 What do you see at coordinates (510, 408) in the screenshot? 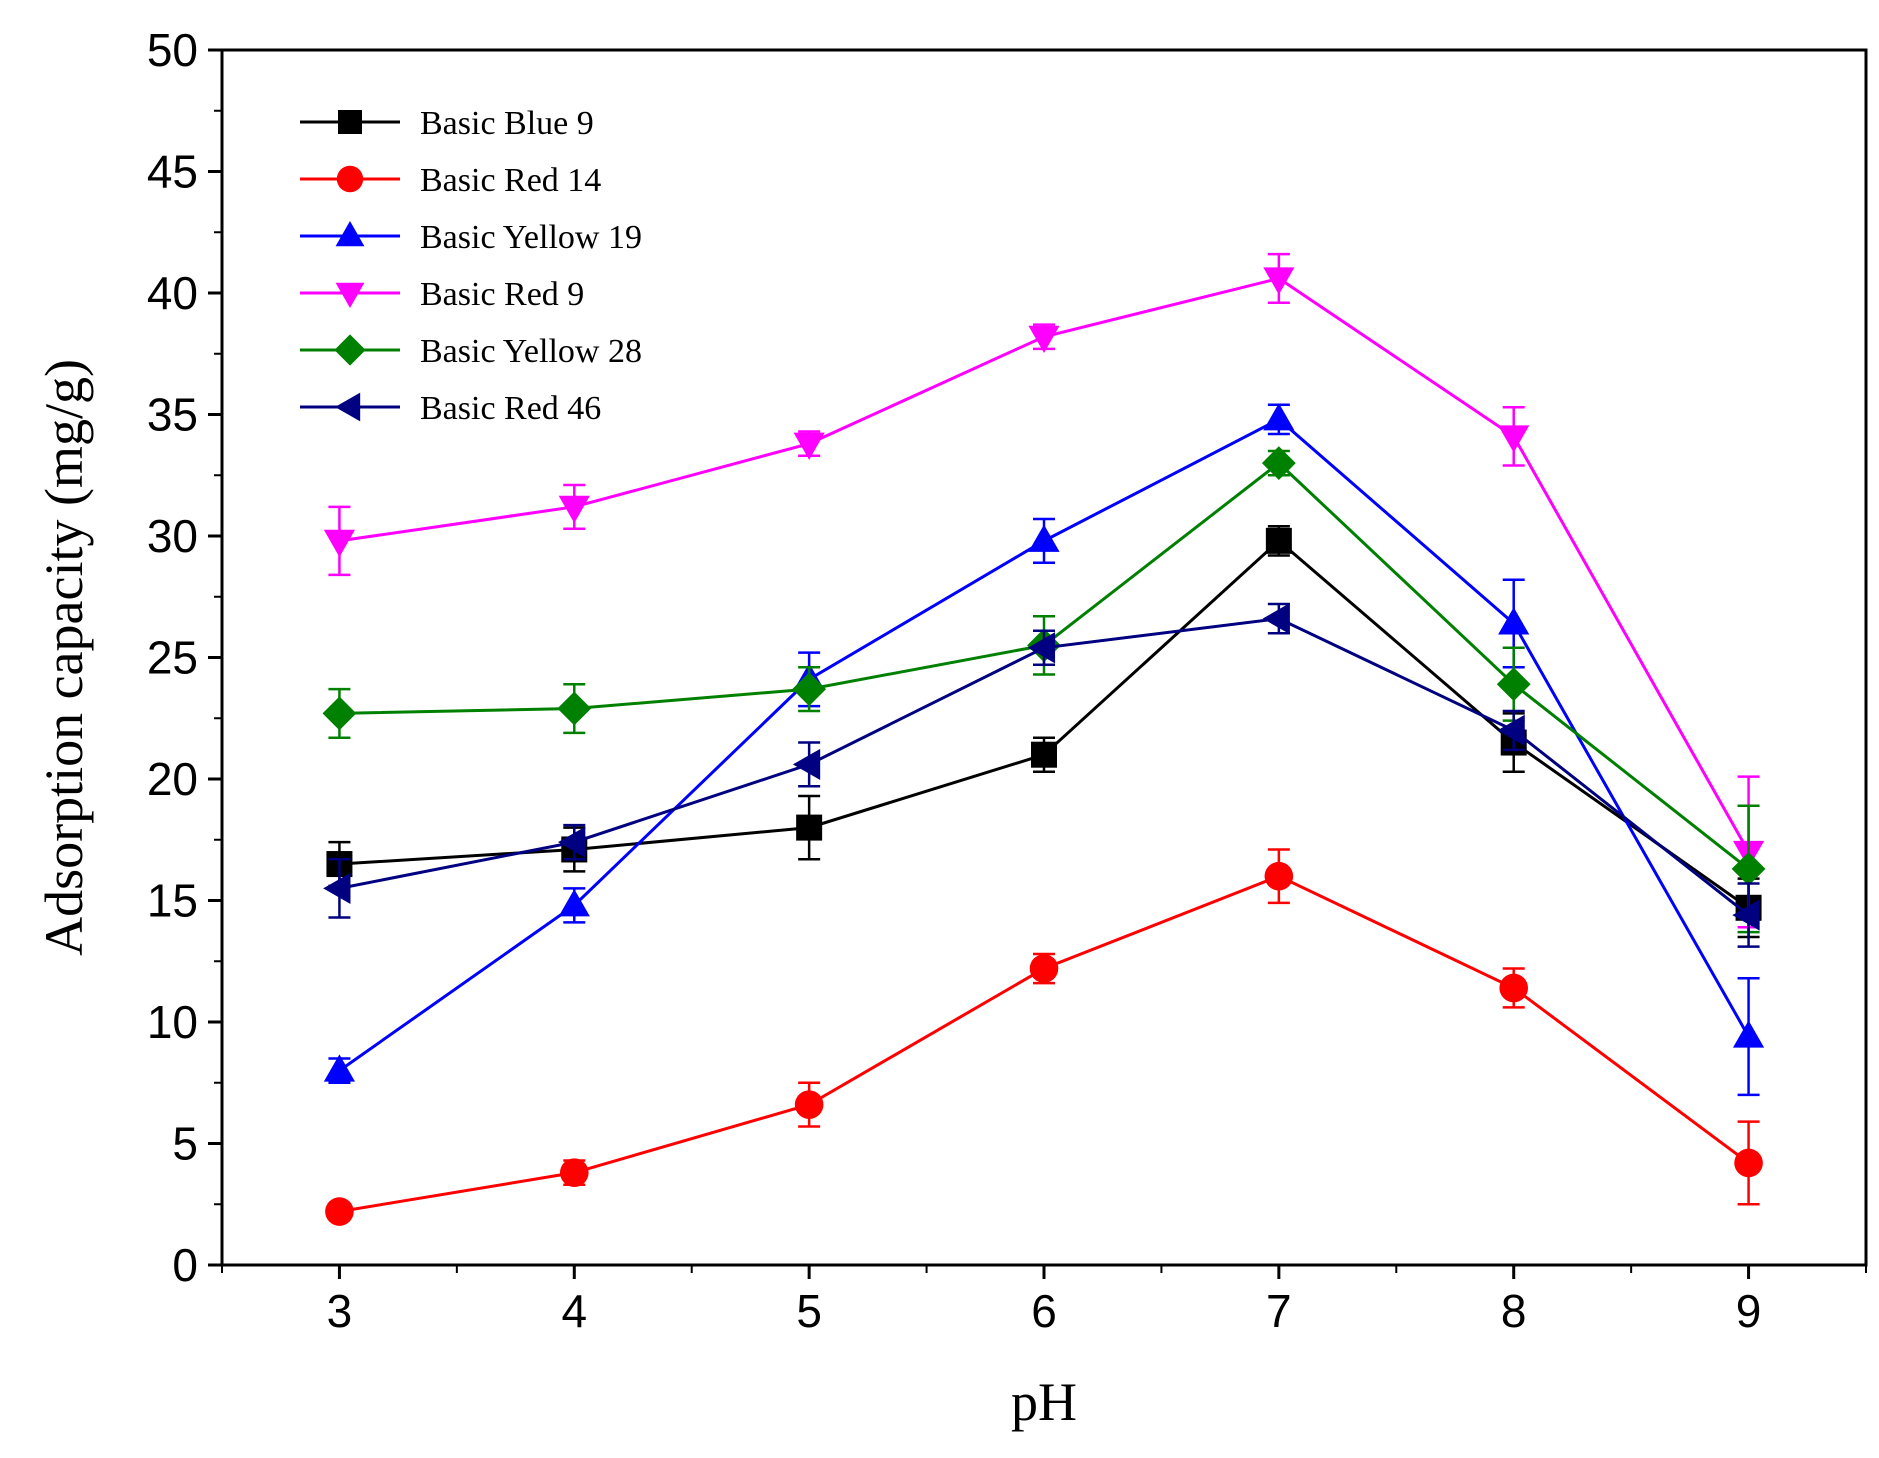
I see `legend-label: Basic Red 46` at bounding box center [510, 408].